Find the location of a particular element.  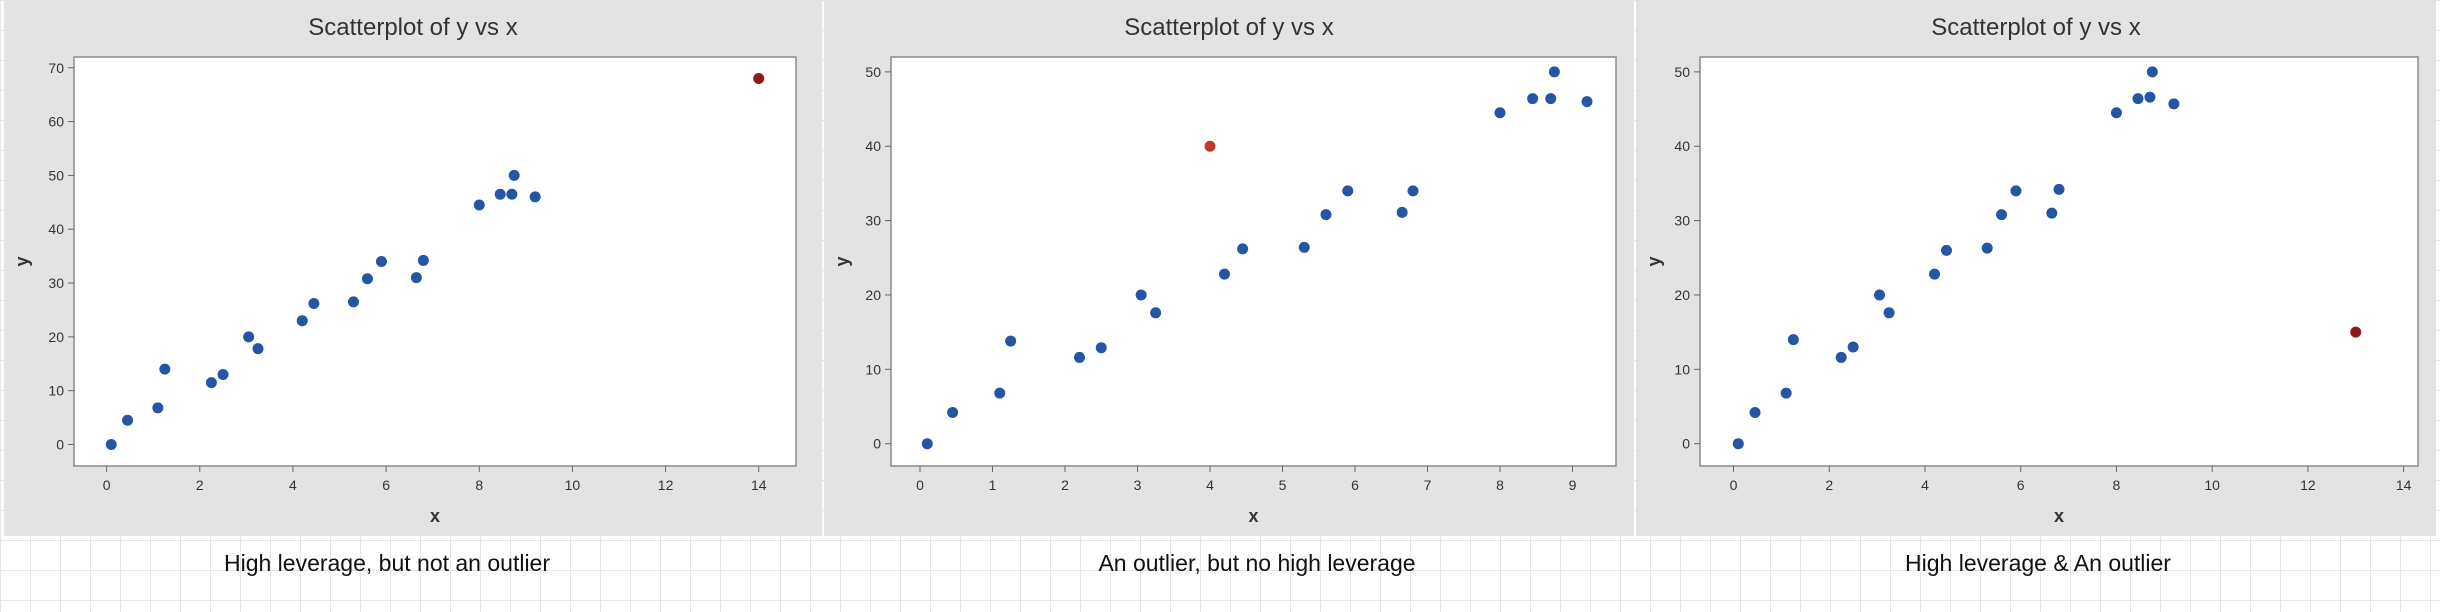

caption-outlier: An outlier, but no high leverage is located at coordinates (1257, 563).